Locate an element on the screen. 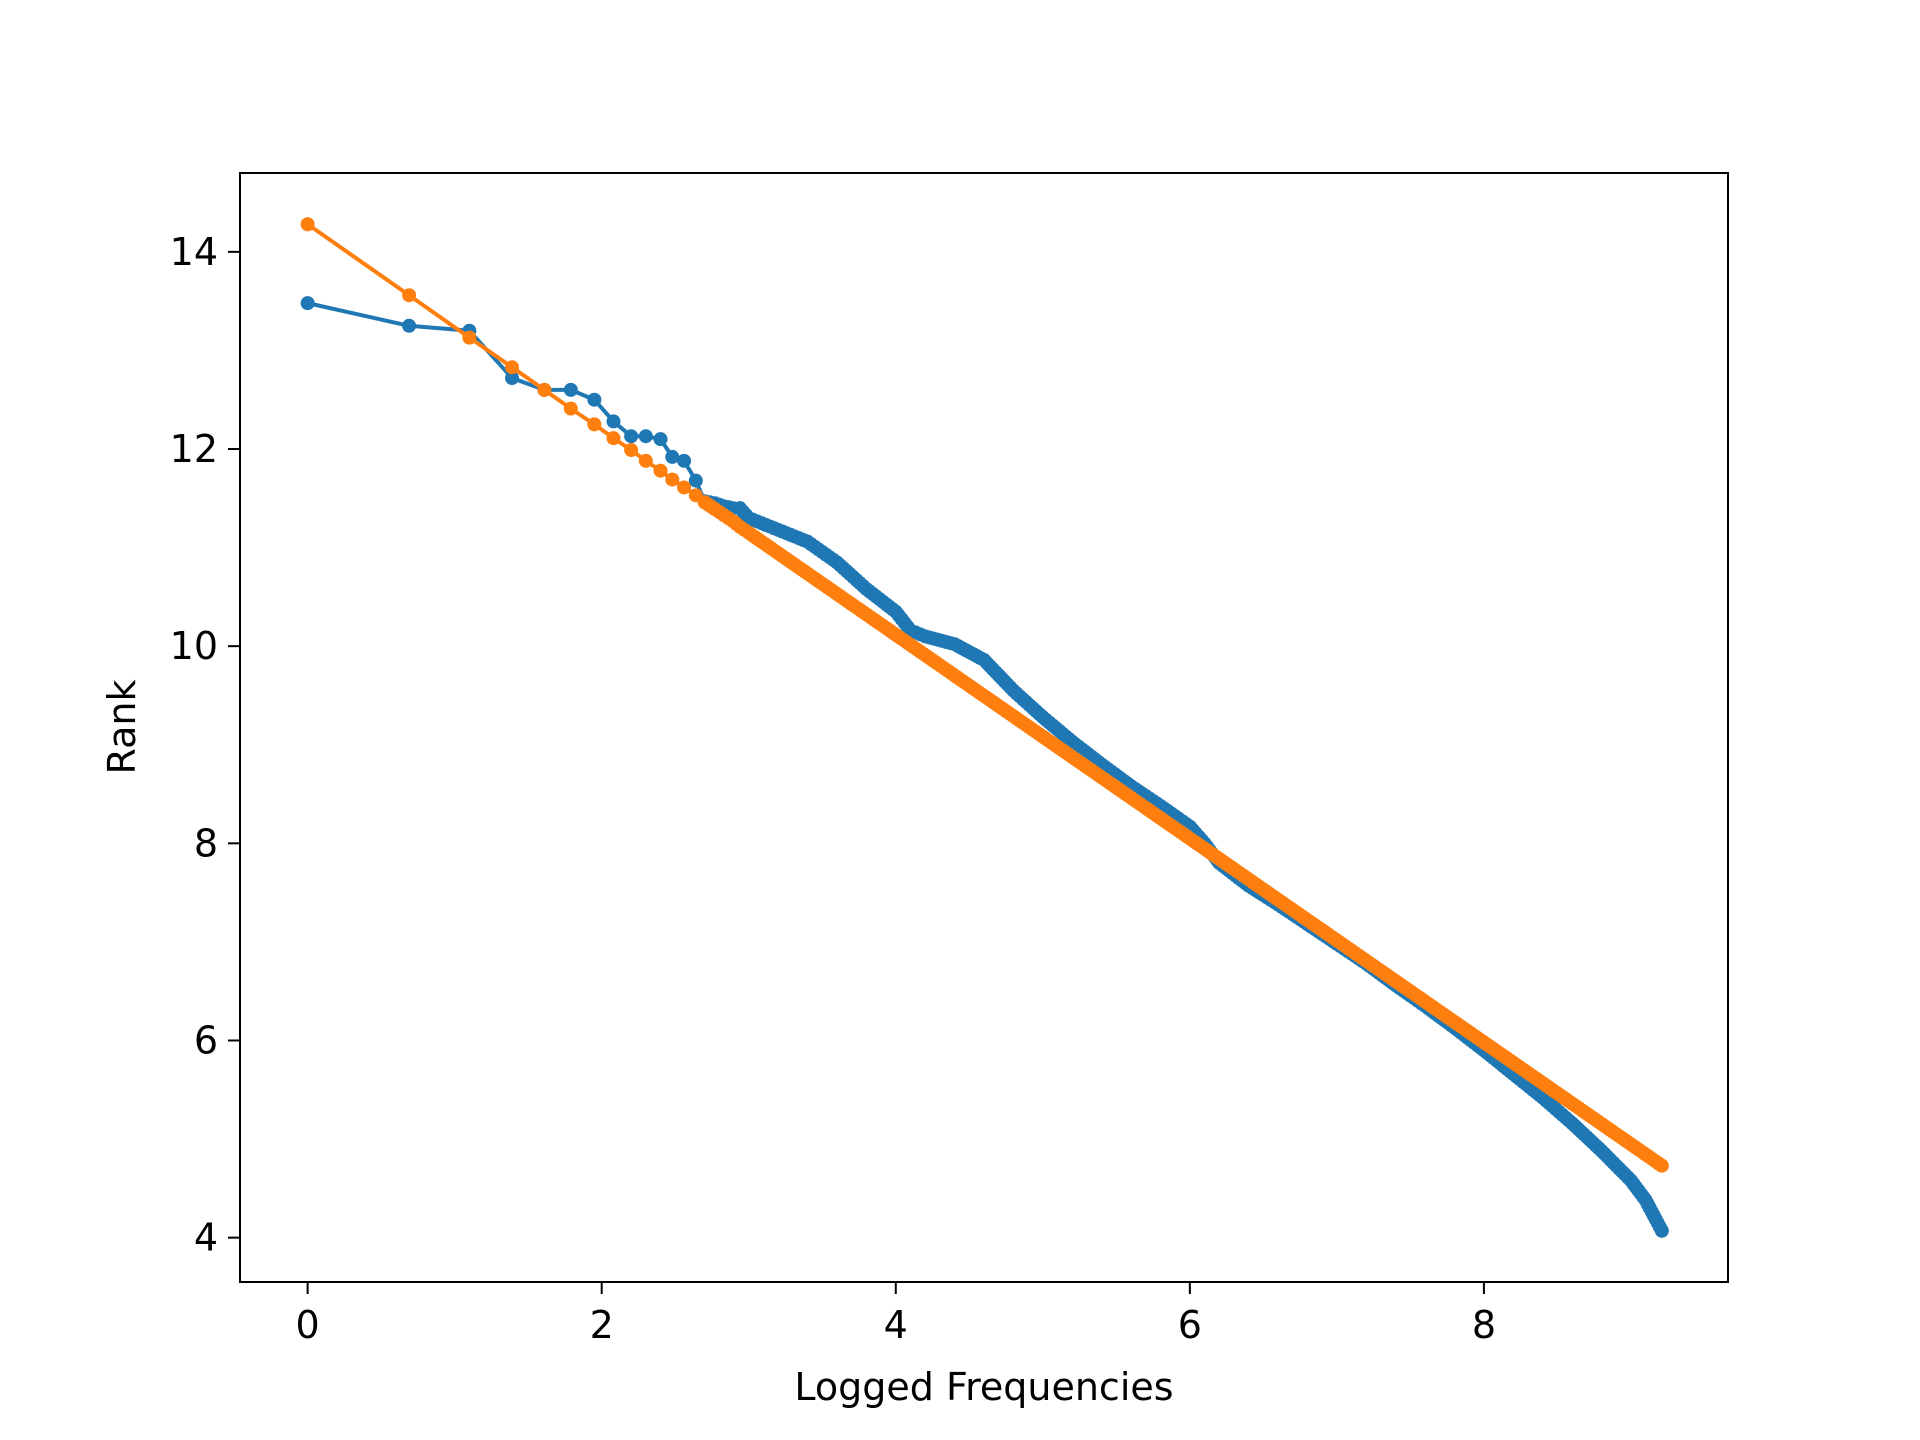  x-tick-label: 2 is located at coordinates (602, 1325).